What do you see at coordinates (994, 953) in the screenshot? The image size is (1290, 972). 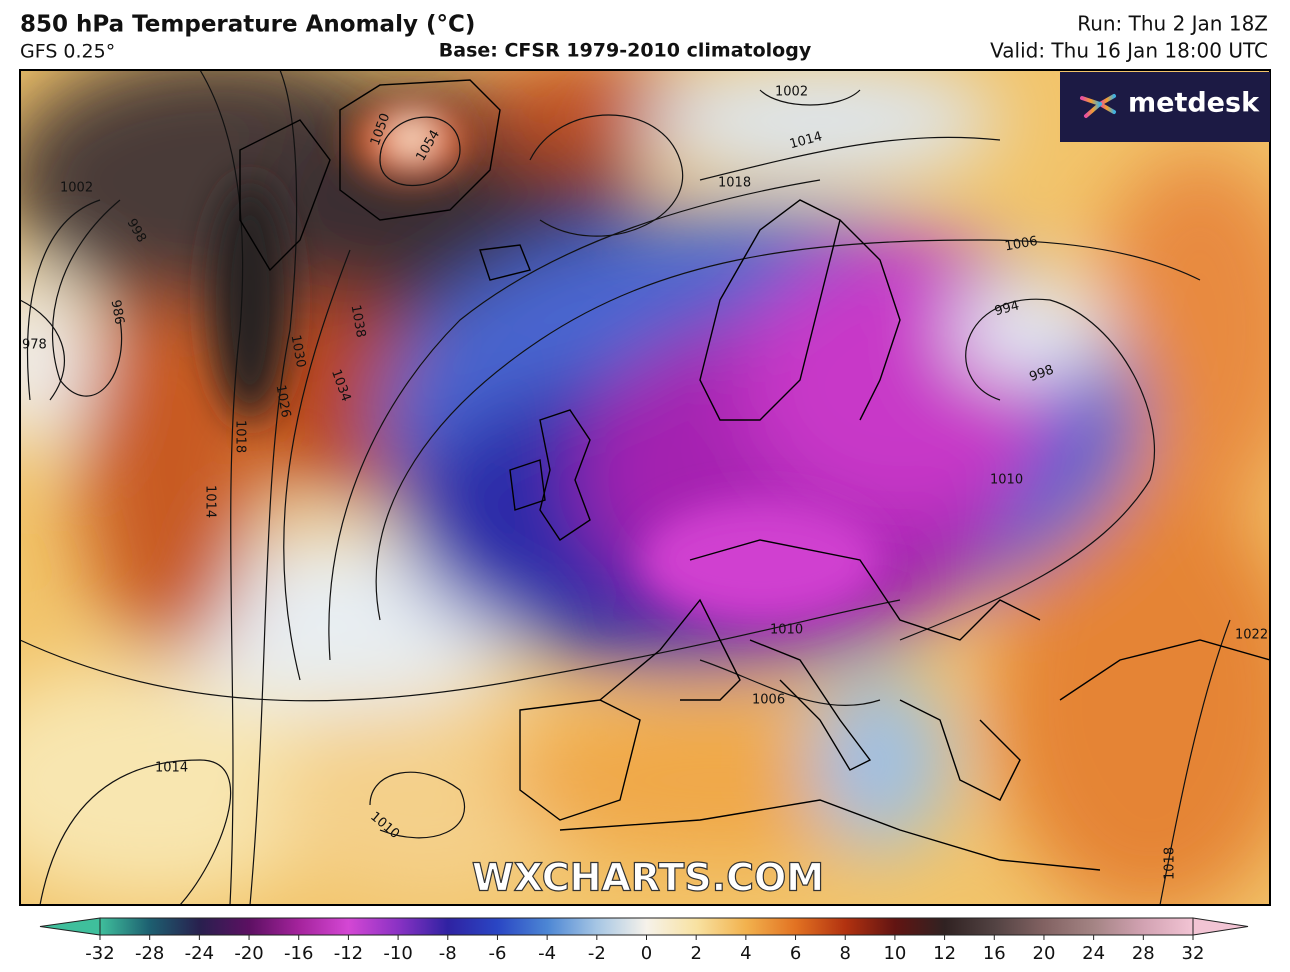 I see `colorbar-tick-label: 16` at bounding box center [994, 953].